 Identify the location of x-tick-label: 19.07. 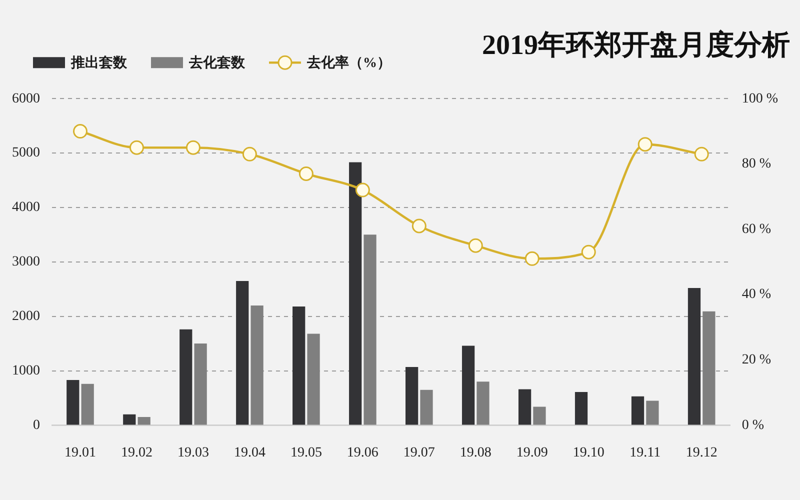
(419, 452).